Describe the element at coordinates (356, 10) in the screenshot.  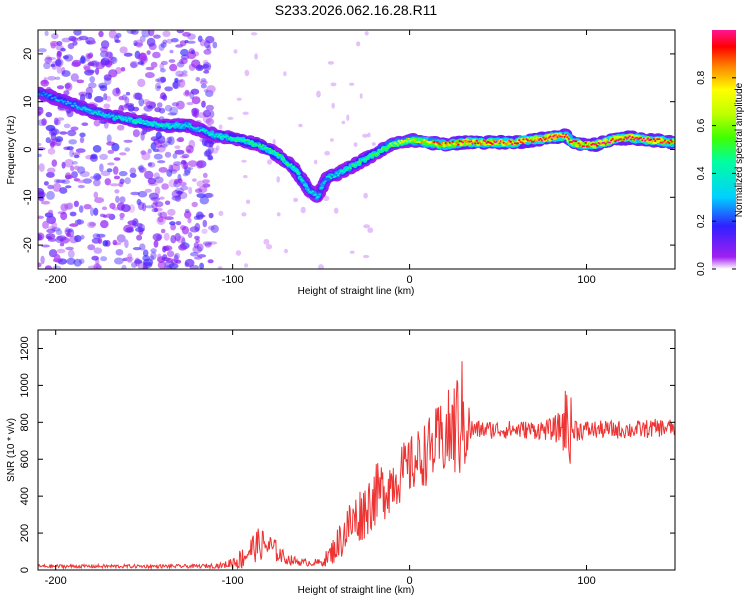
I see `figure-title: S233.2026.062.16.28.R11` at that location.